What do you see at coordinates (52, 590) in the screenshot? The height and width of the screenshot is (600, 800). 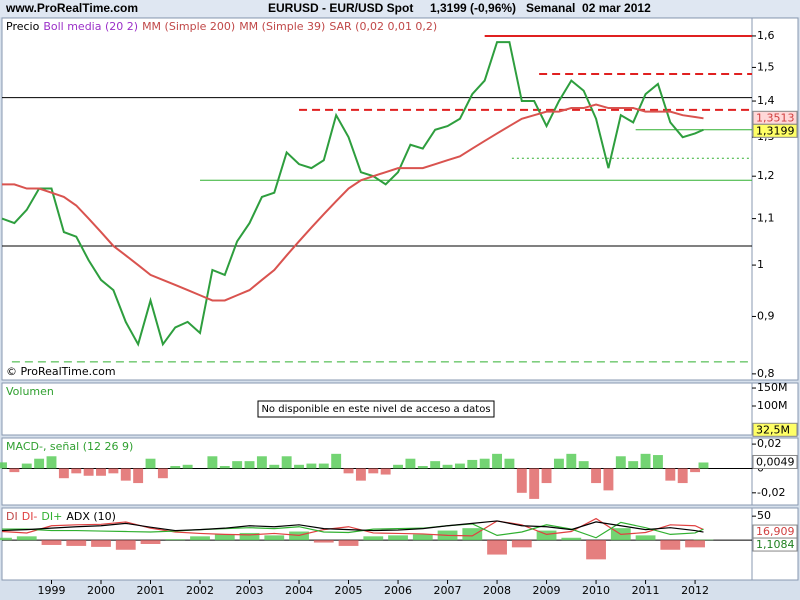 I see `x-tick-label: 1999` at bounding box center [52, 590].